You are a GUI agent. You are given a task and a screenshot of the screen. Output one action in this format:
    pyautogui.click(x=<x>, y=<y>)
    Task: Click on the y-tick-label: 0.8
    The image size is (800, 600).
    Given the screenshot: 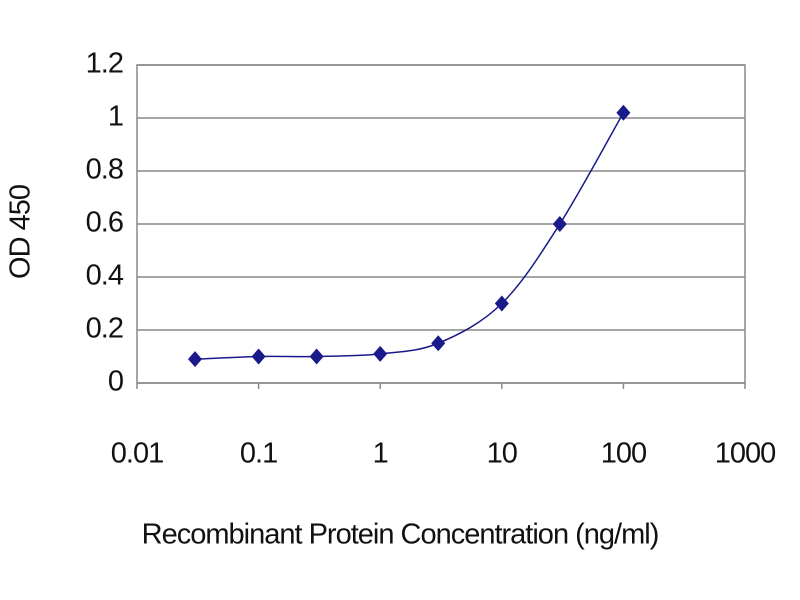 What is the action you would take?
    pyautogui.click(x=104, y=170)
    